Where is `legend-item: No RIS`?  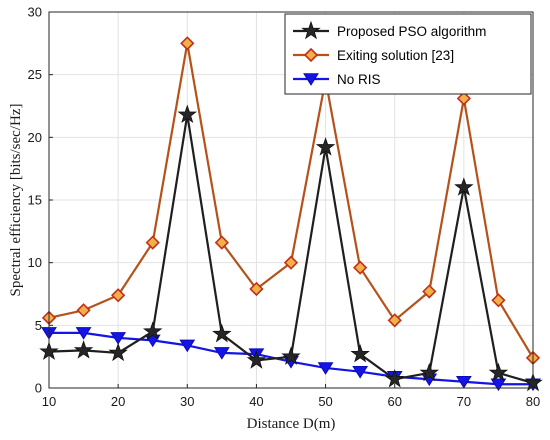
legend-item: No RIS is located at coordinates (337, 79).